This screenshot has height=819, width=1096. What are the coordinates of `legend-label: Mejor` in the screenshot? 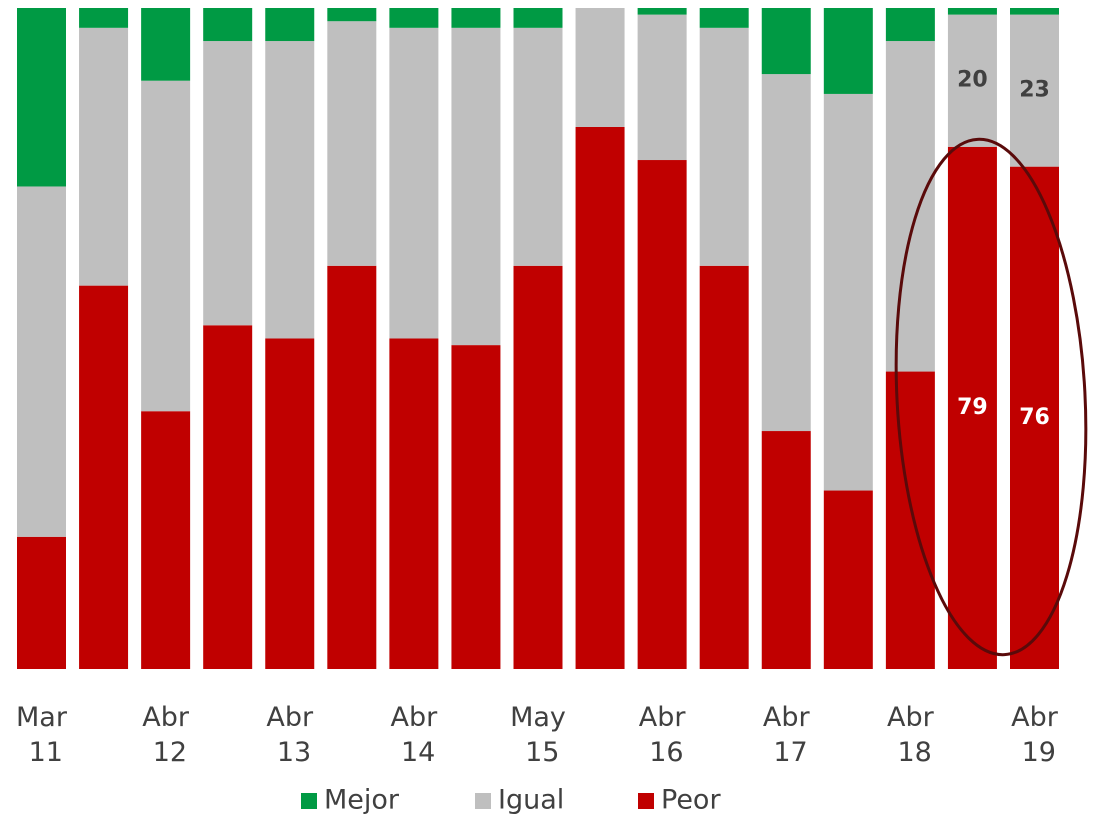 It's located at (362, 800).